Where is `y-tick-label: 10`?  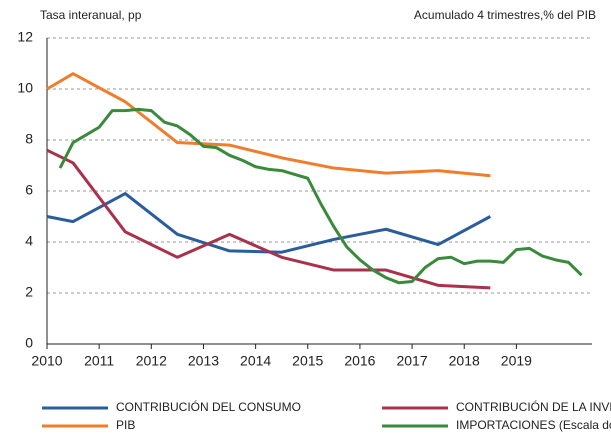 y-tick-label: 10 is located at coordinates (25, 88).